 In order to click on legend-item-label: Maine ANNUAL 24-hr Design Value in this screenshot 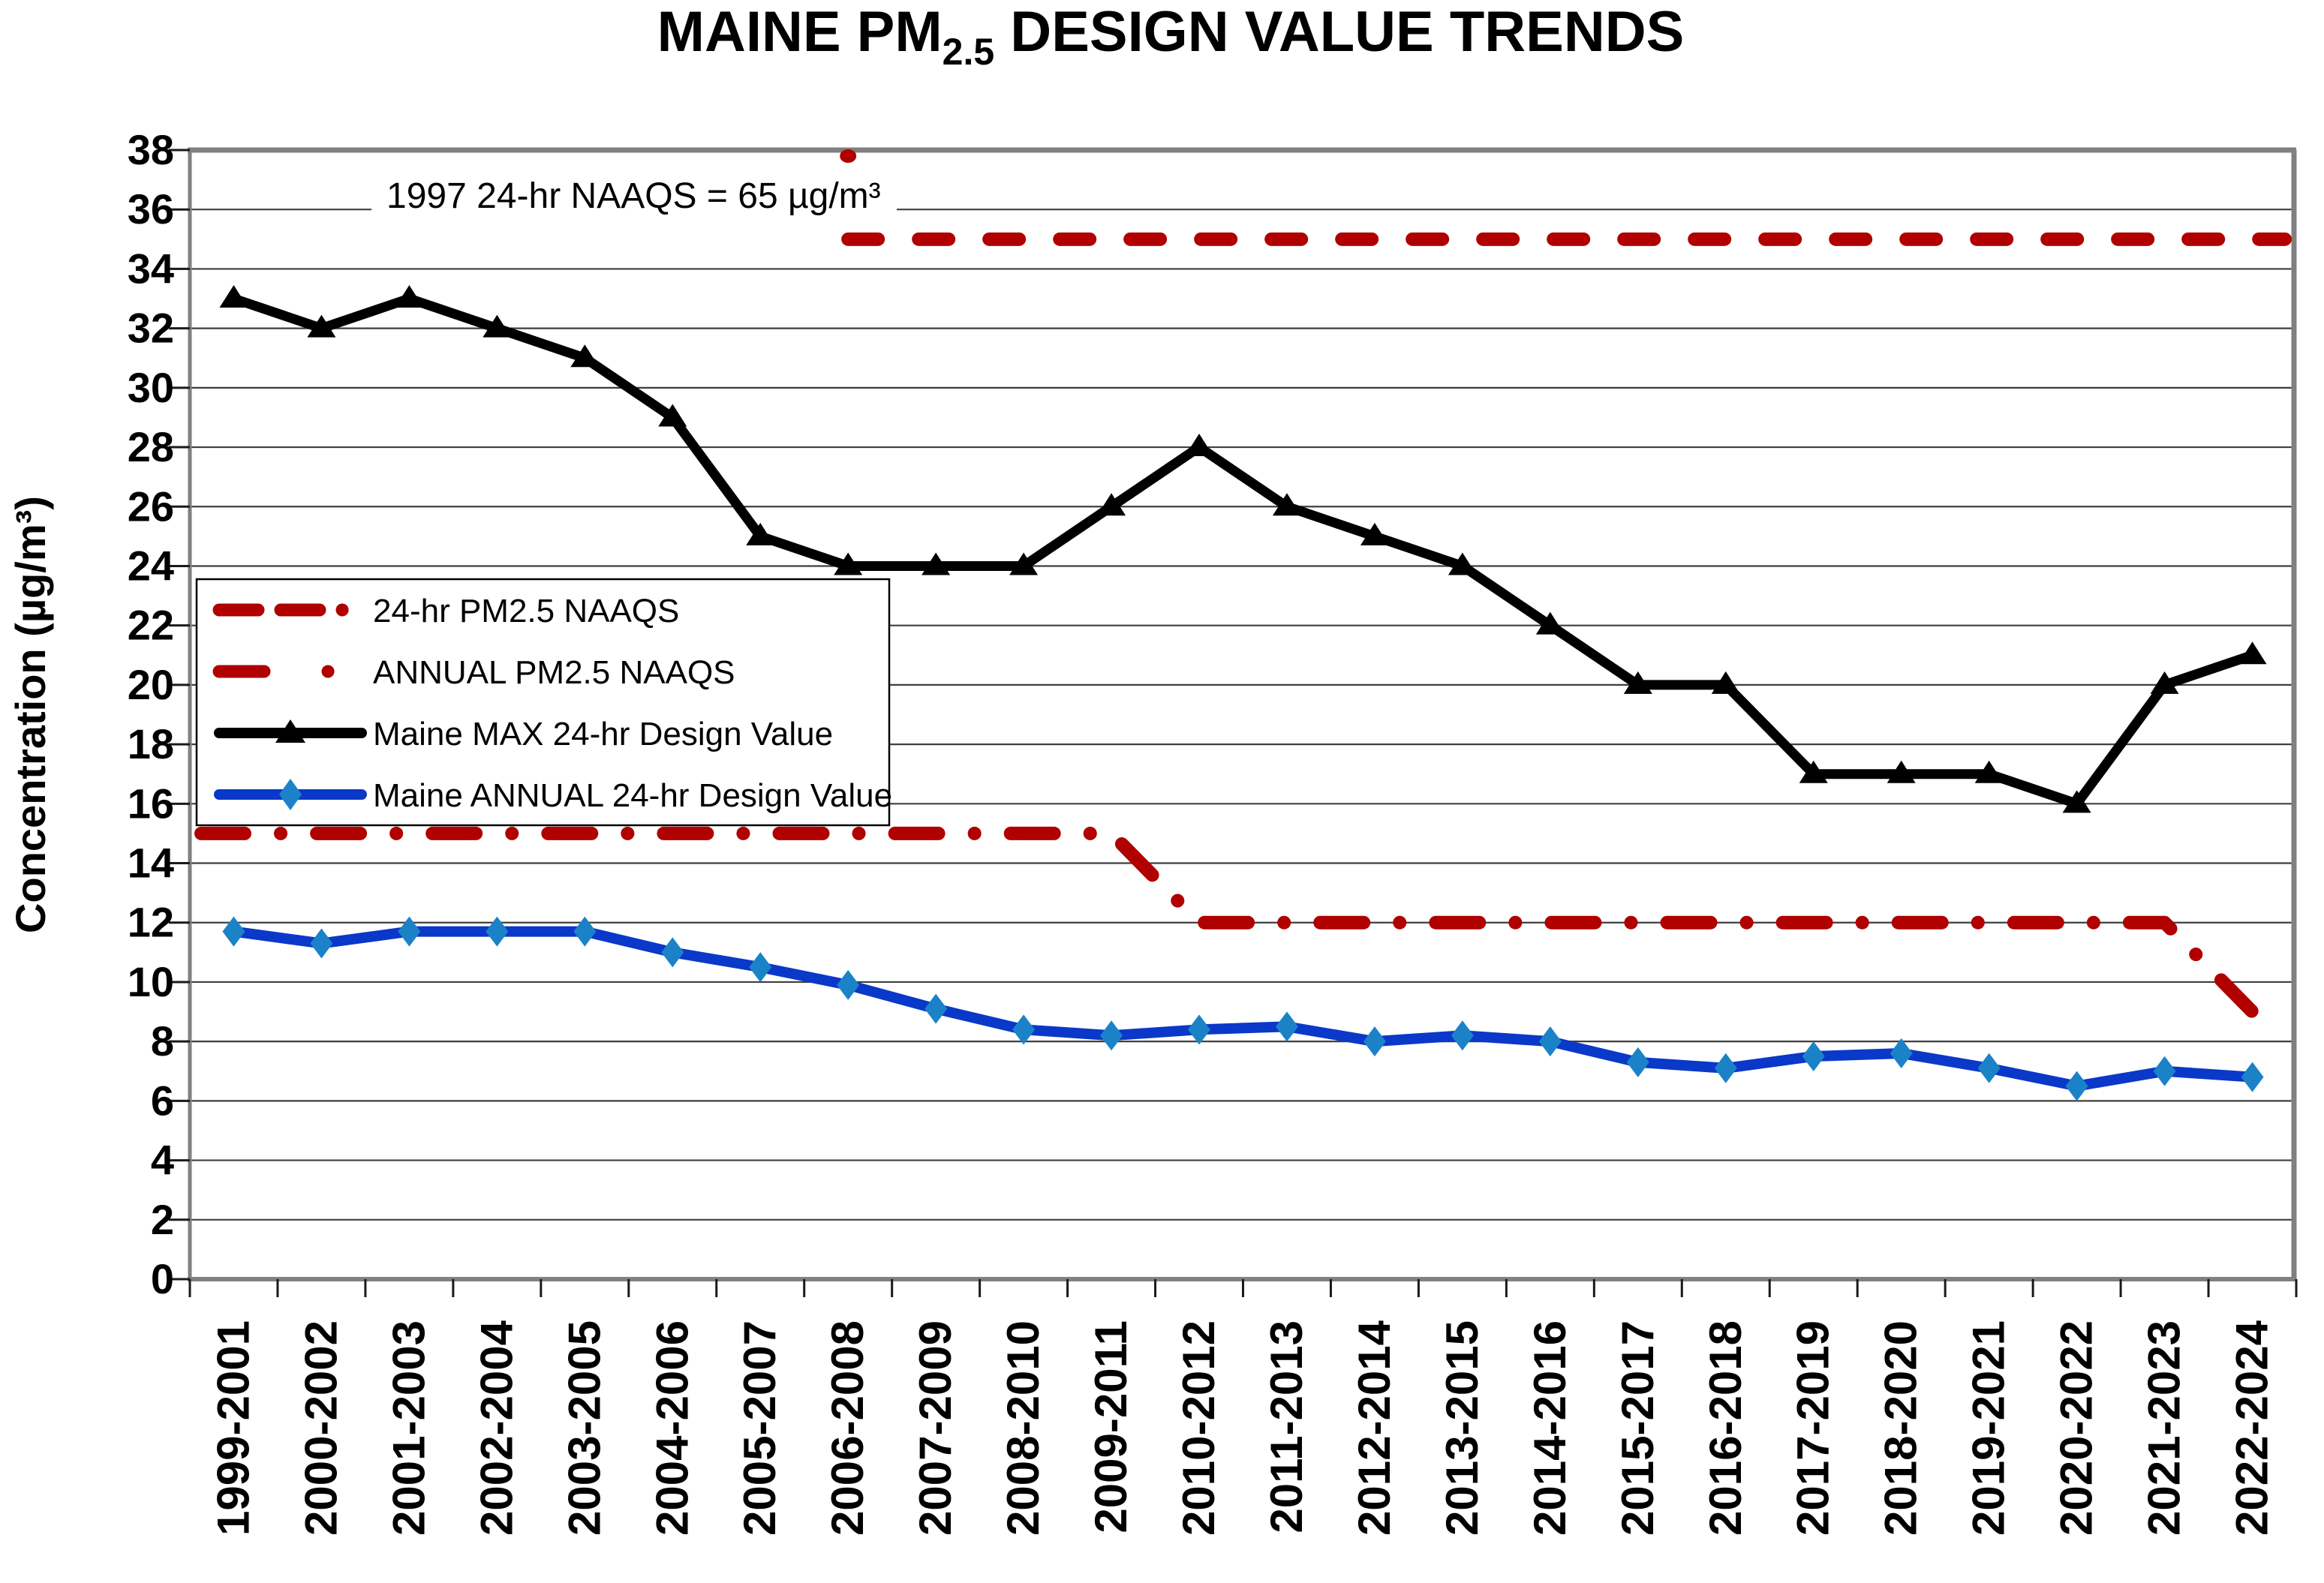, I will do `click(633, 796)`.